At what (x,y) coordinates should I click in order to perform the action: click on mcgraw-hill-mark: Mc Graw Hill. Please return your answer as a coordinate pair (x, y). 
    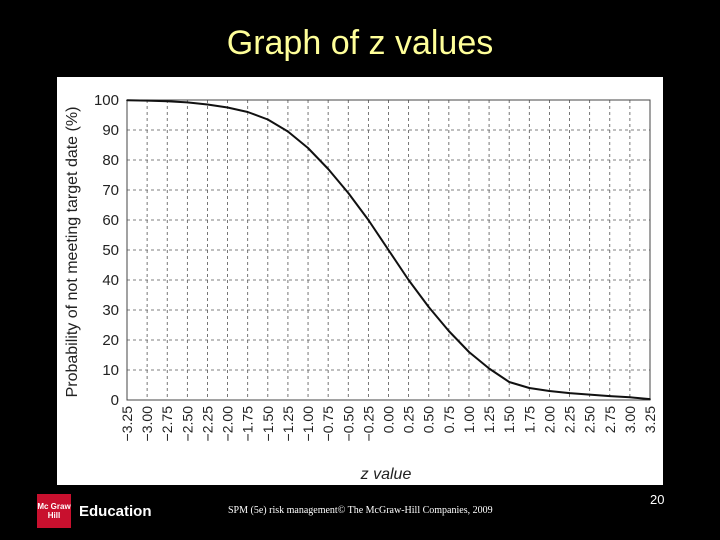
    Looking at the image, I should click on (54, 511).